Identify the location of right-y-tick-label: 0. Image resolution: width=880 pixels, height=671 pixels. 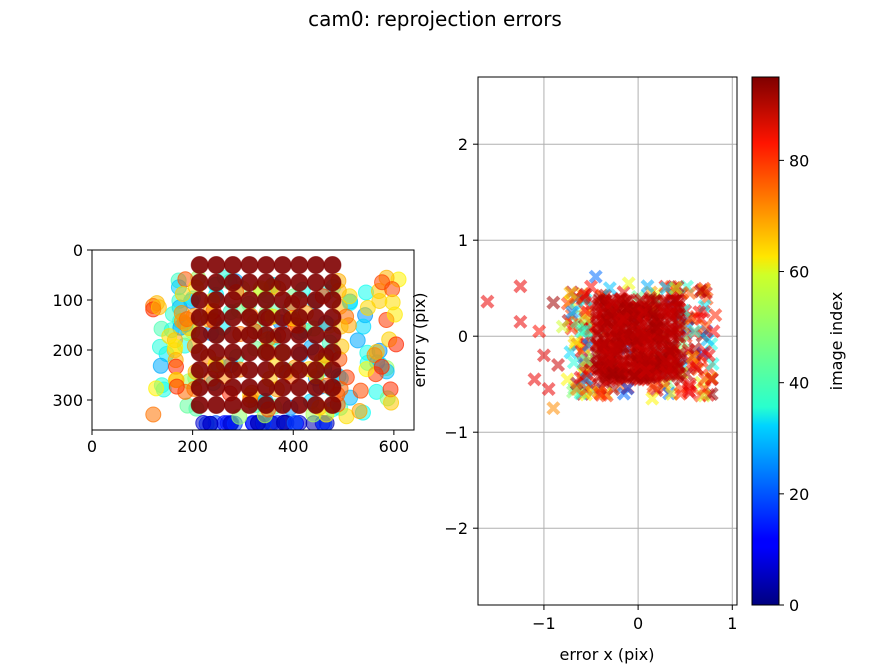
(463, 336).